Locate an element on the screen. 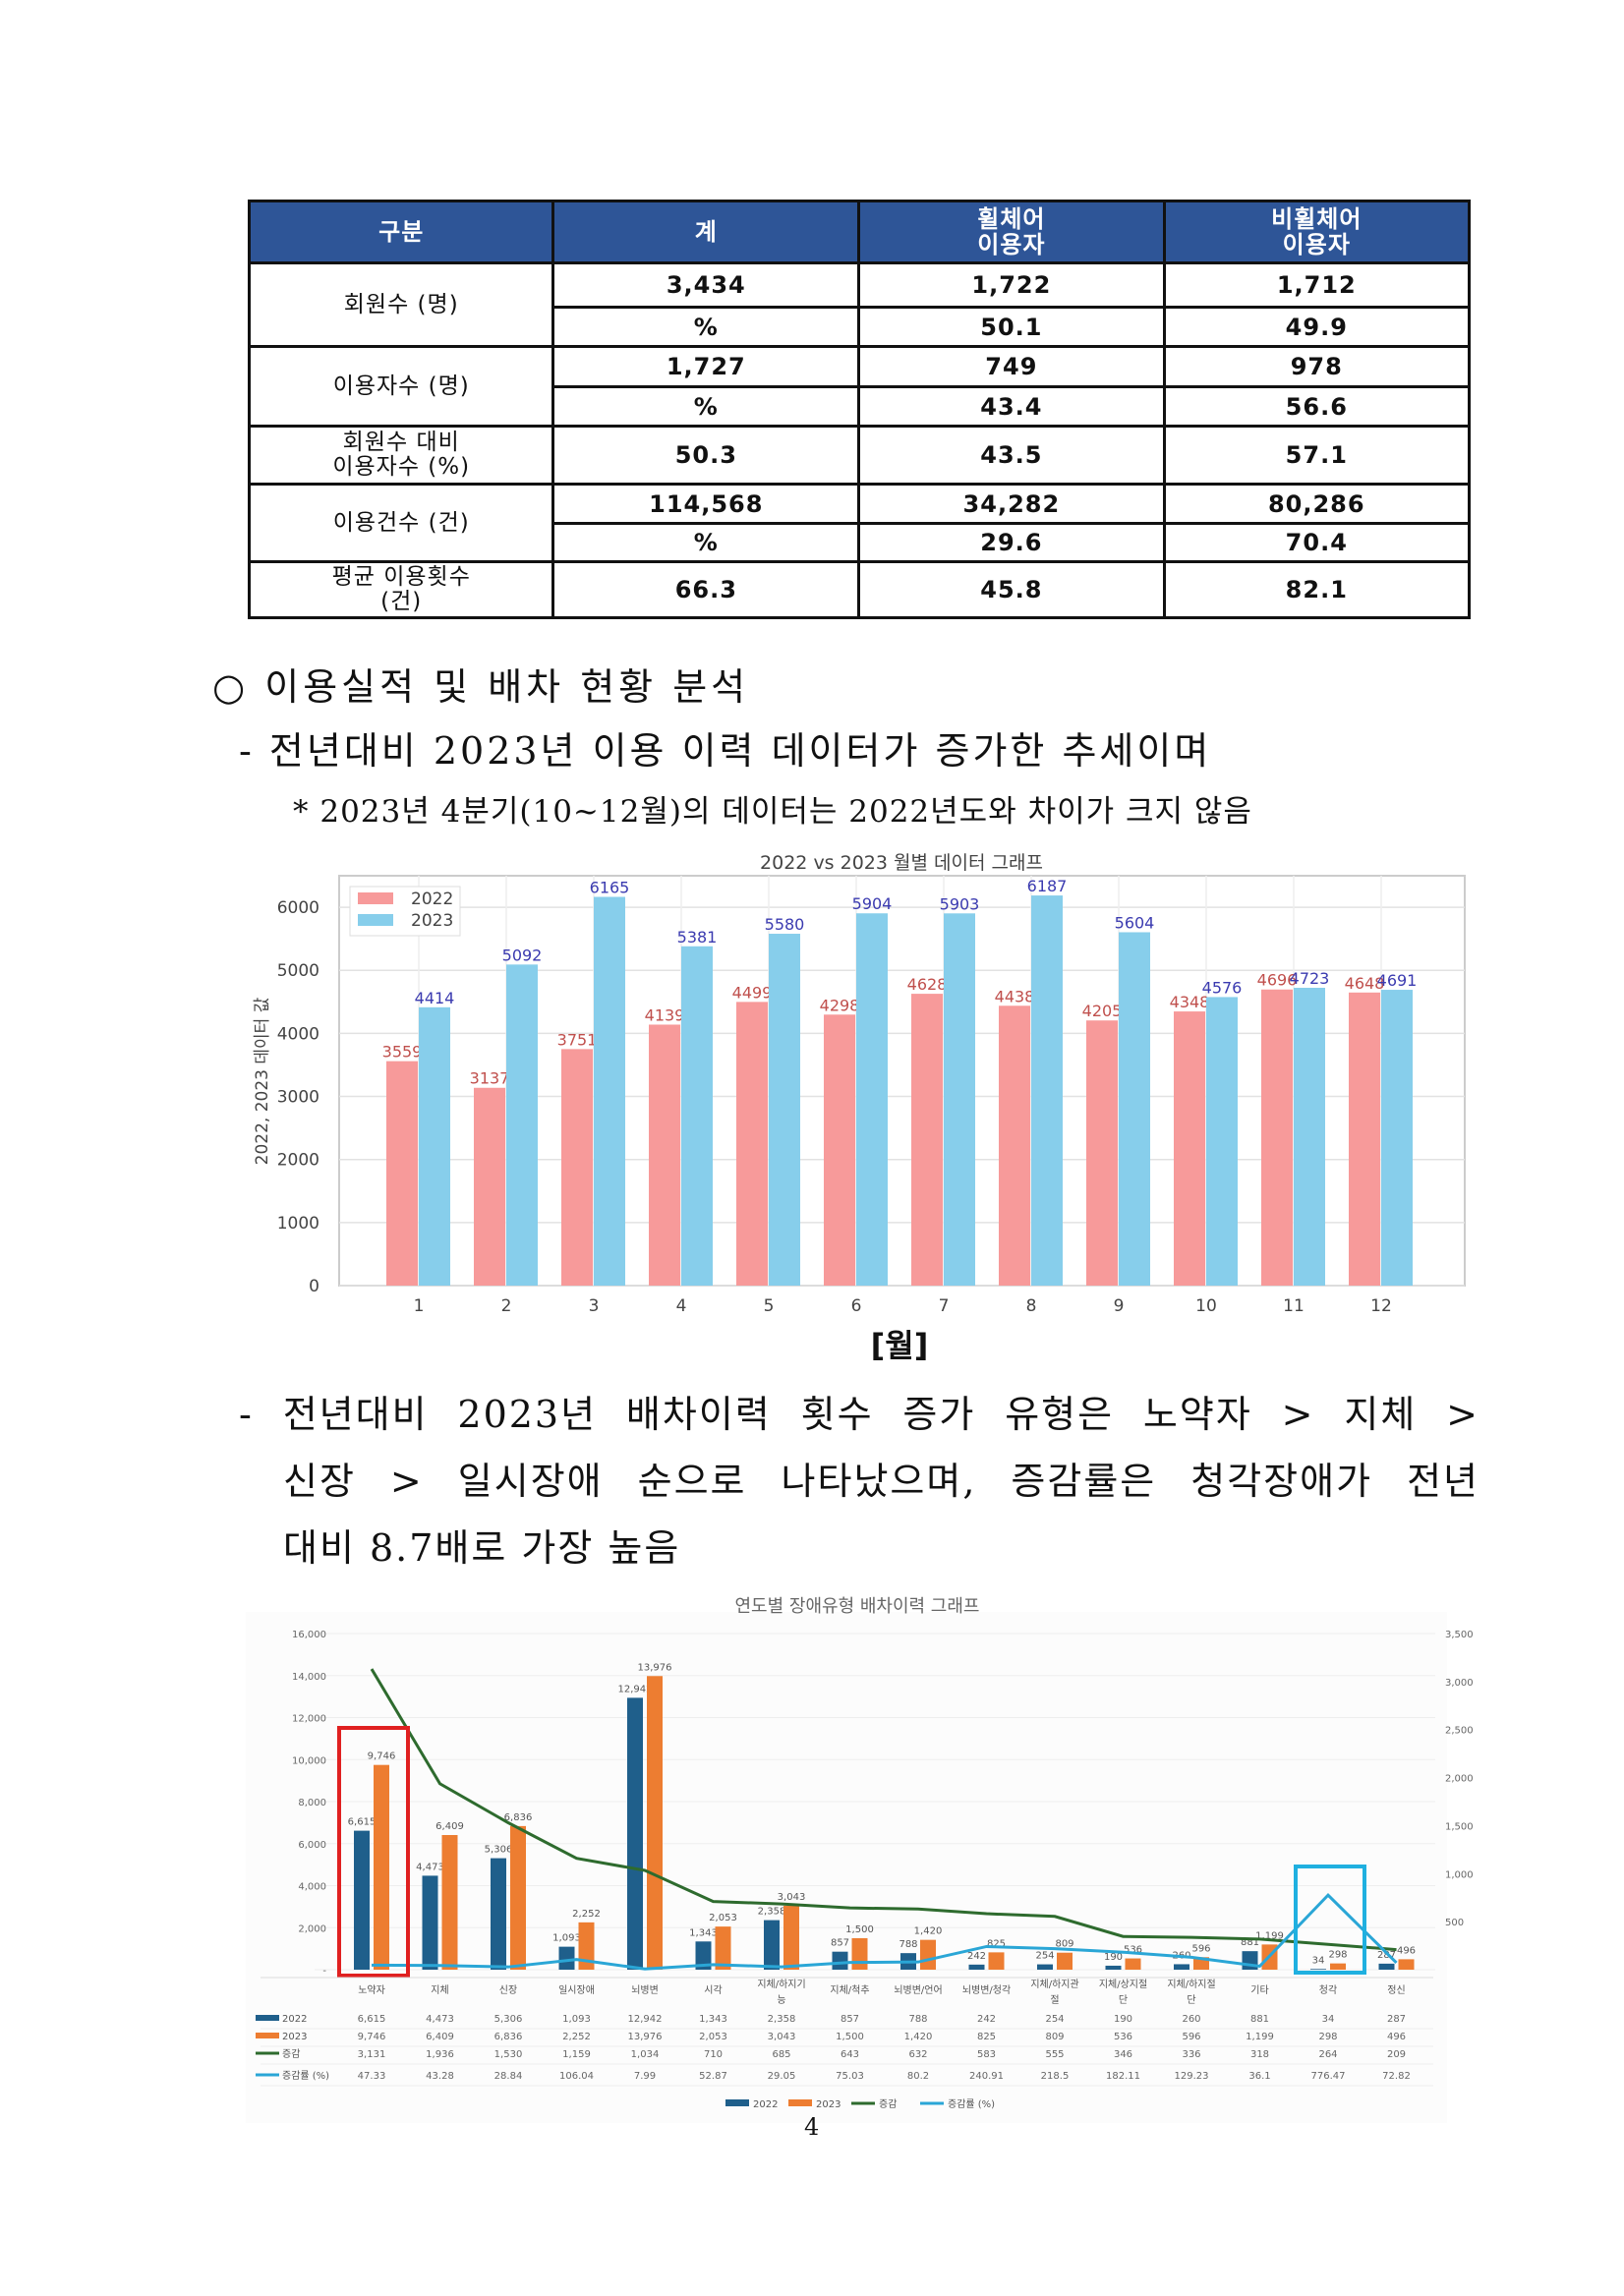 The height and width of the screenshot is (2296, 1624). data-label: 254 is located at coordinates (1044, 1957).